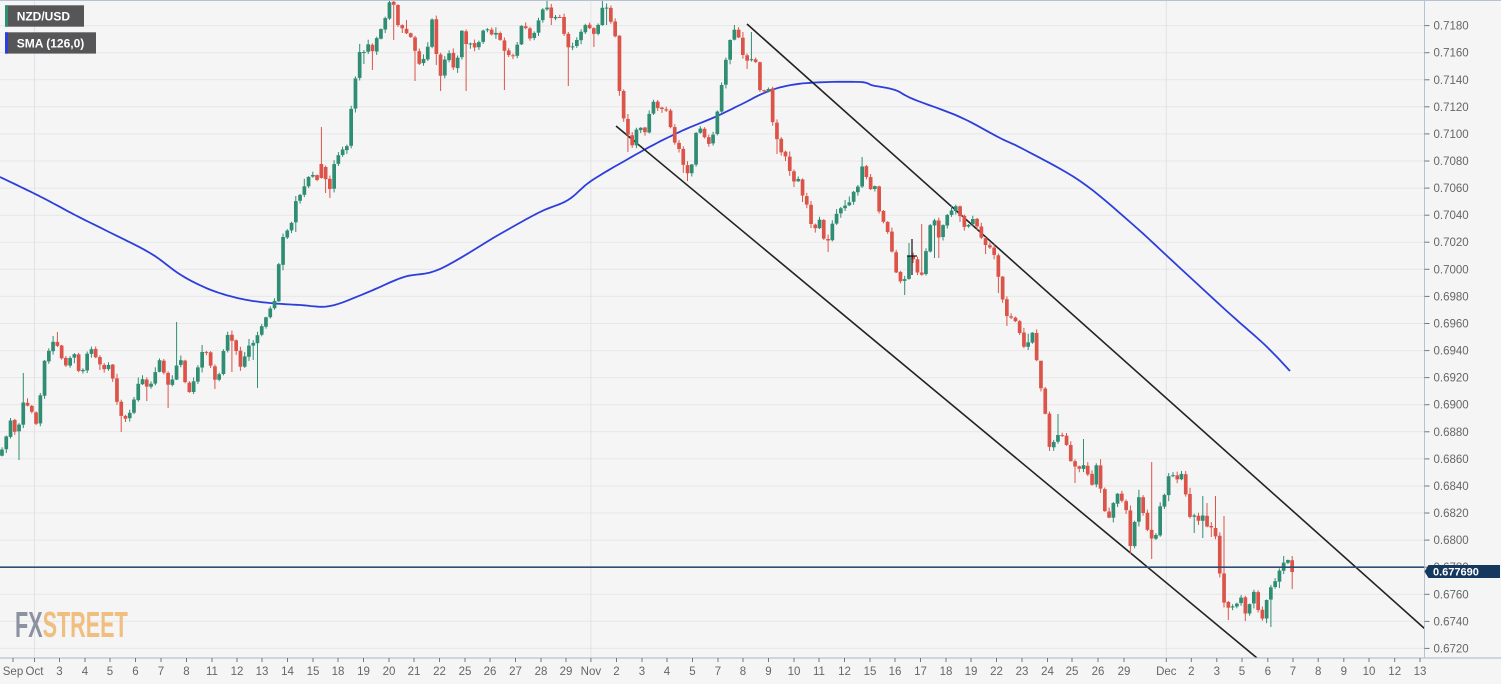  What do you see at coordinates (1451, 135) in the screenshot?
I see `svg-text: 0.7100` at bounding box center [1451, 135].